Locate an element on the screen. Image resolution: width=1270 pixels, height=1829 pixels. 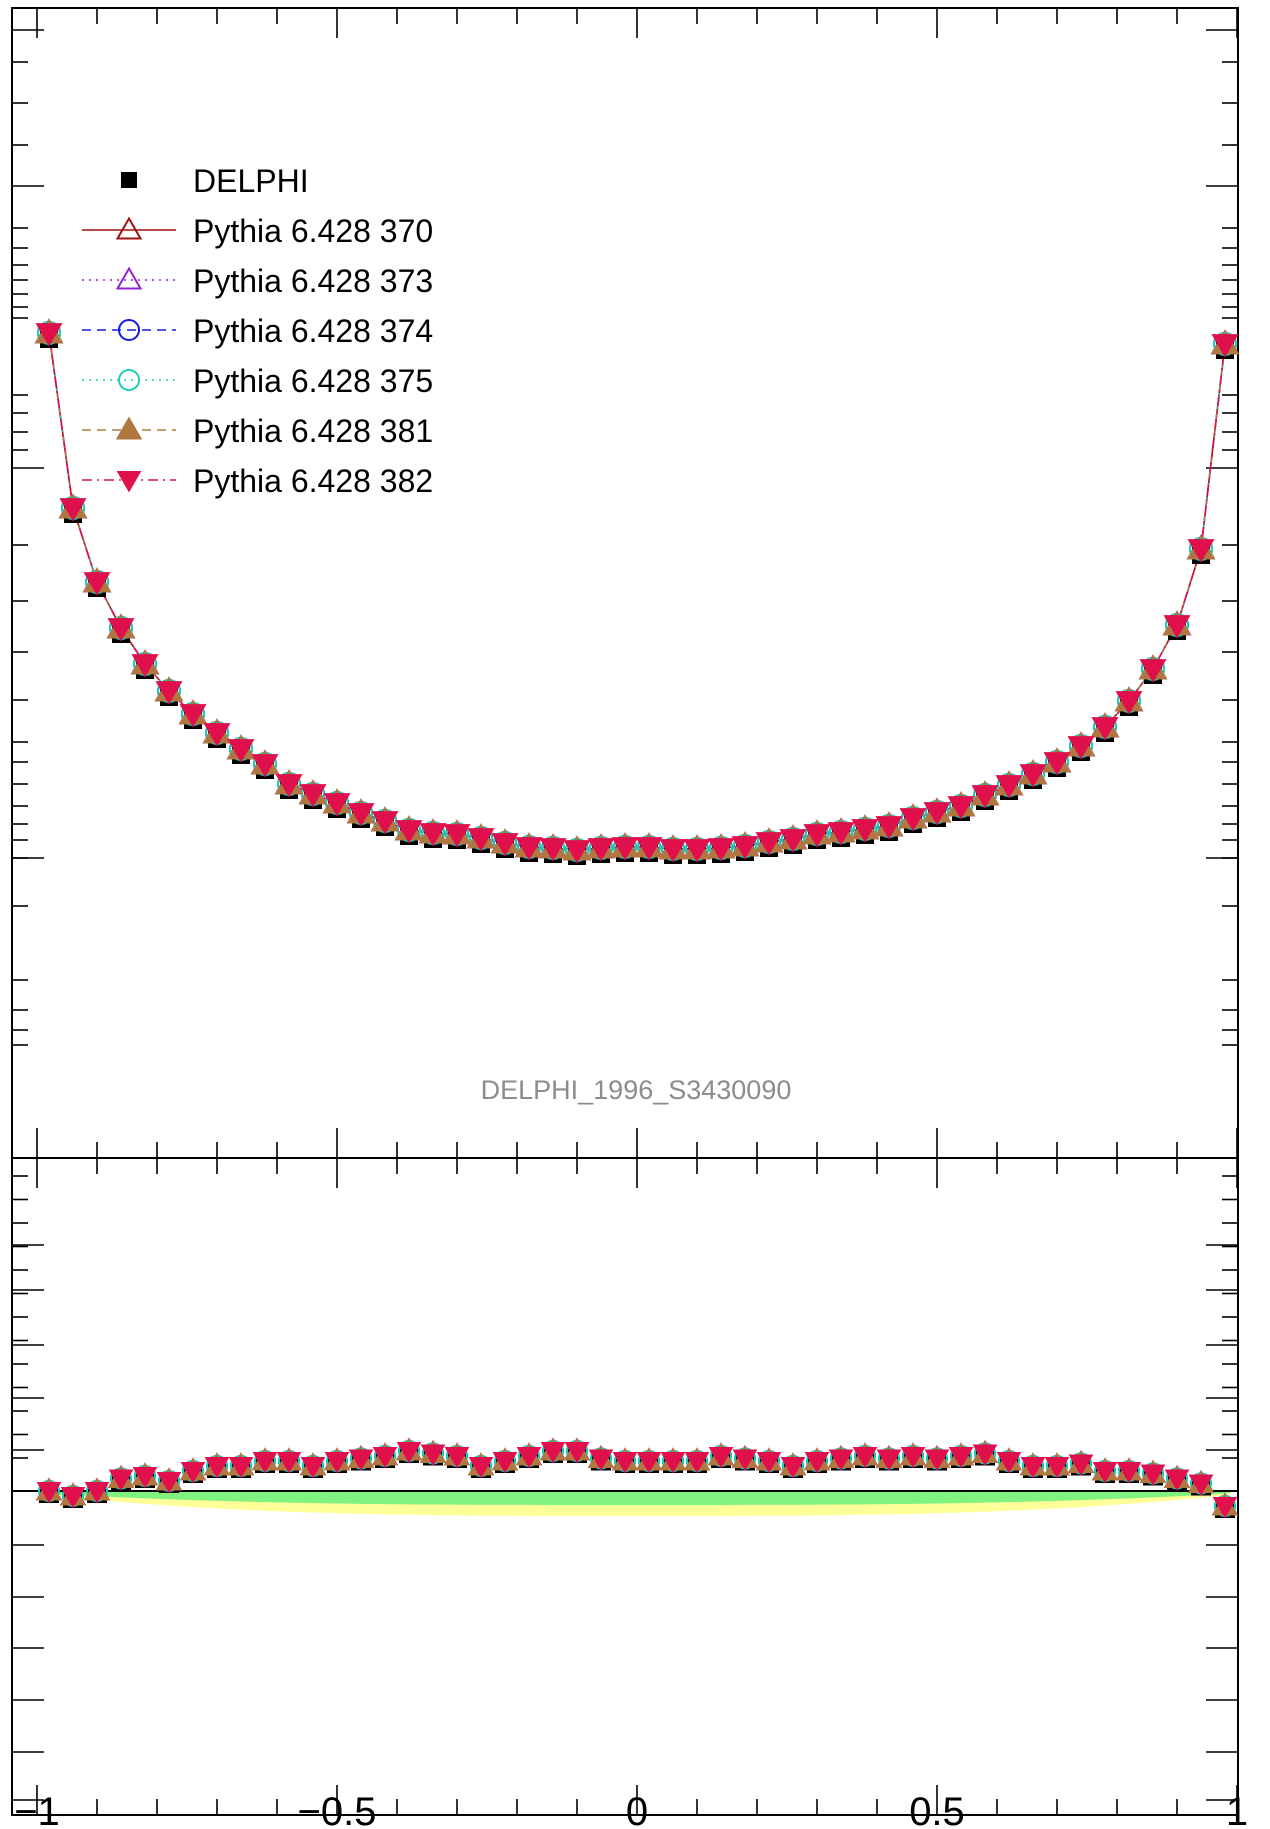
ratio-uncertainty-band is located at coordinates (625, 1503).